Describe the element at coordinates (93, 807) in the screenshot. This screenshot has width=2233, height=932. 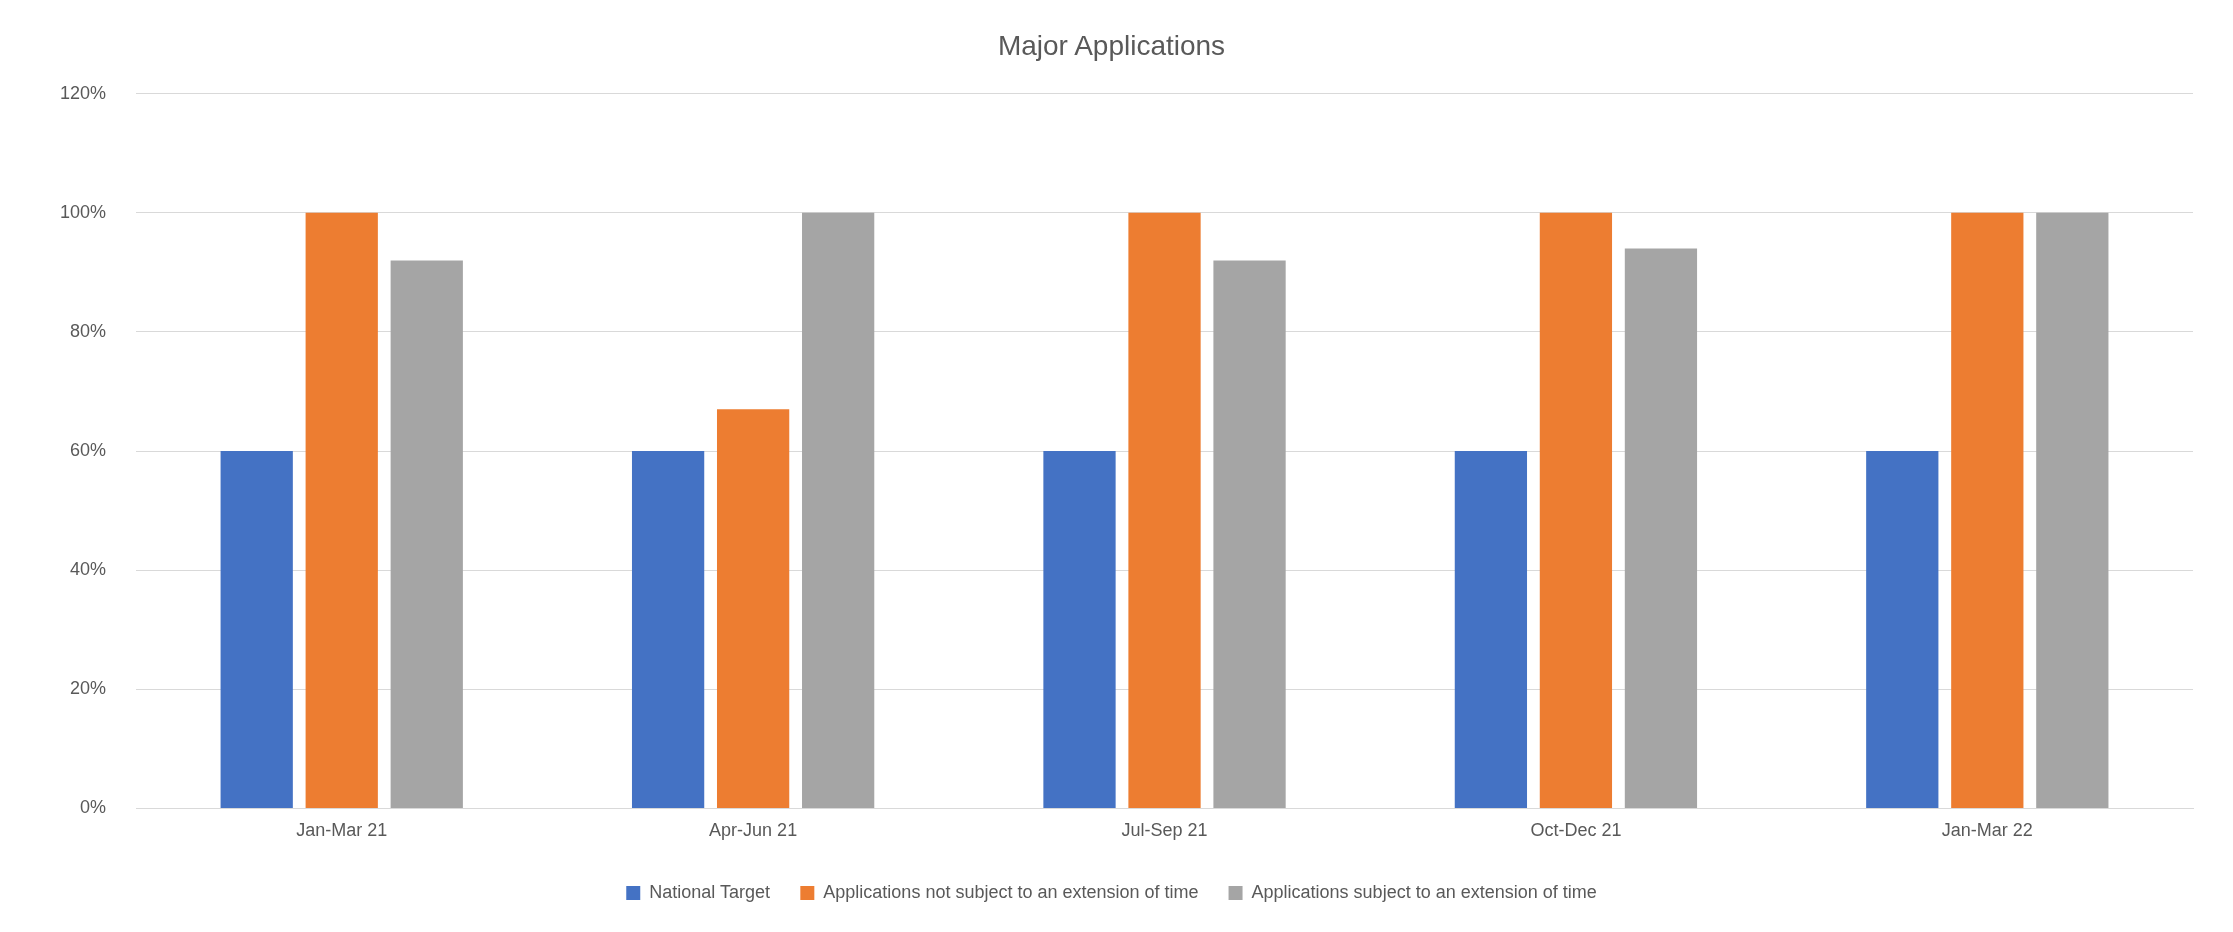
I see `y-tick-label: 0%` at that location.